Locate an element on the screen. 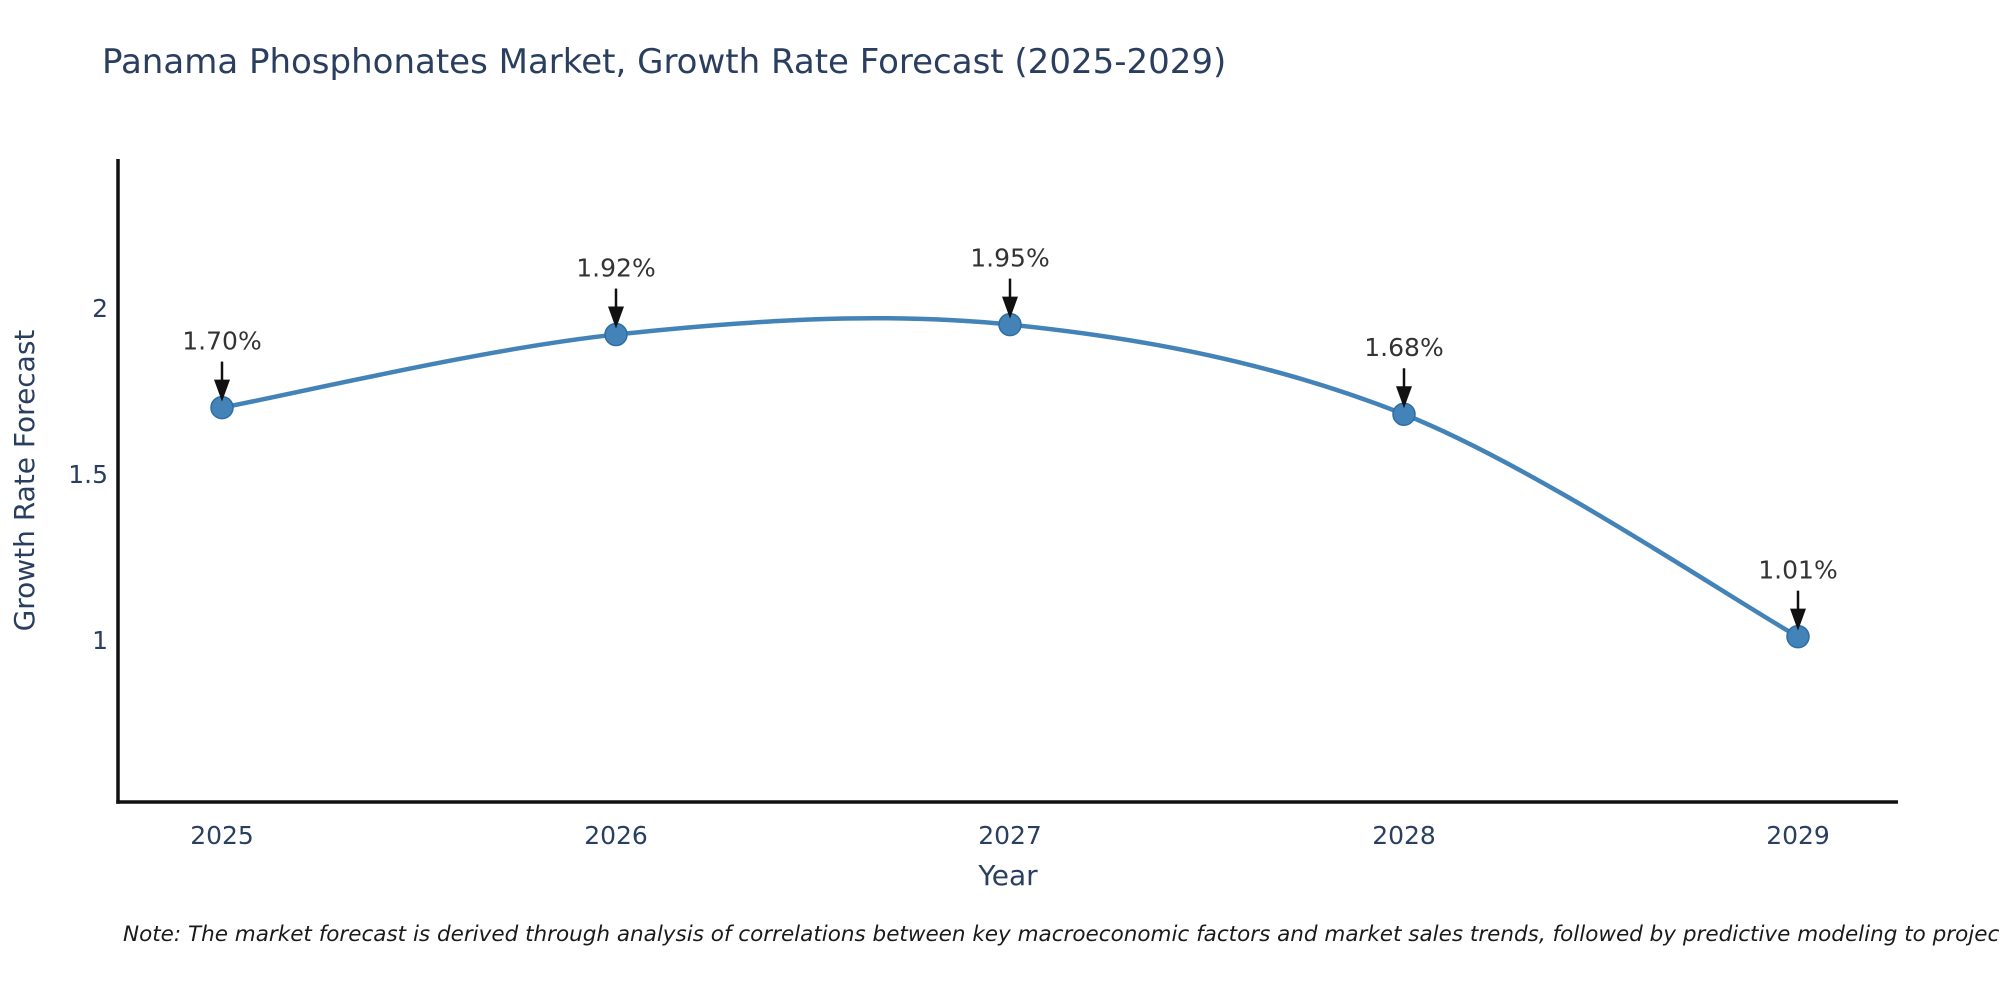 The height and width of the screenshot is (1000, 2000). point-annotation: 1.70% is located at coordinates (222, 364).